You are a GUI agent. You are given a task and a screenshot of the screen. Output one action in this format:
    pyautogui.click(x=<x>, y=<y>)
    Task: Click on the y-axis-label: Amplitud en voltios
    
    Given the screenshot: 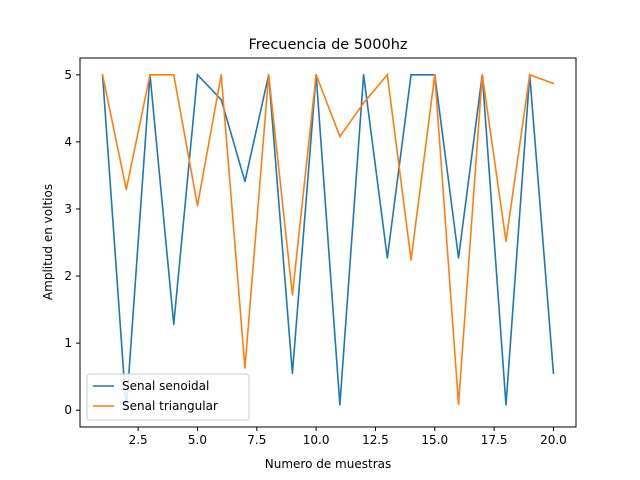 What is the action you would take?
    pyautogui.click(x=48, y=242)
    